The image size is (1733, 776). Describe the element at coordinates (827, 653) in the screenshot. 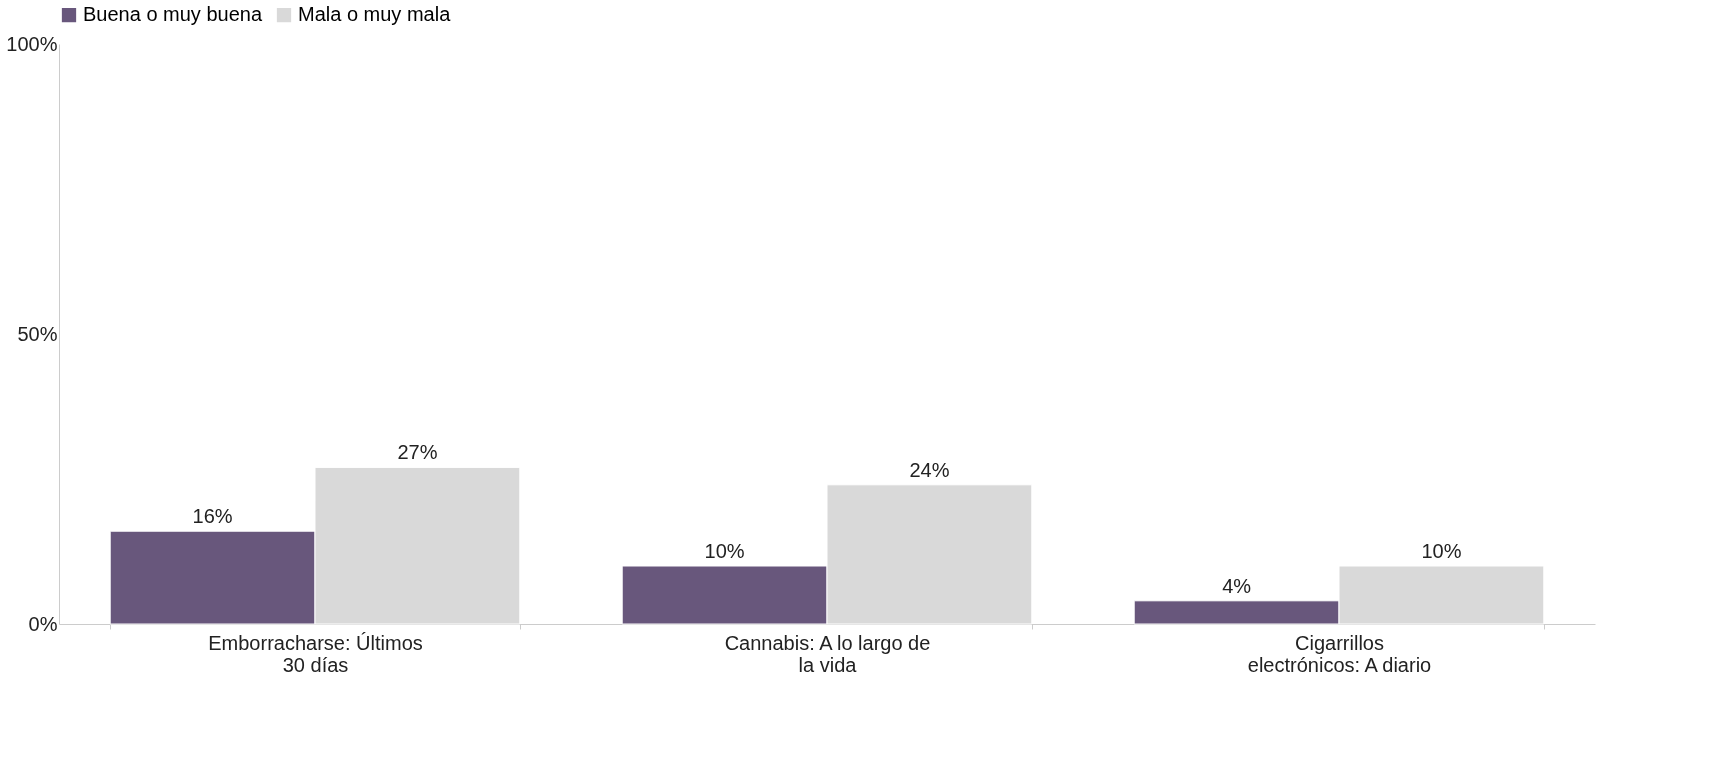

I see `x-tick-label: Cannabis: A lo largo de la vida` at that location.